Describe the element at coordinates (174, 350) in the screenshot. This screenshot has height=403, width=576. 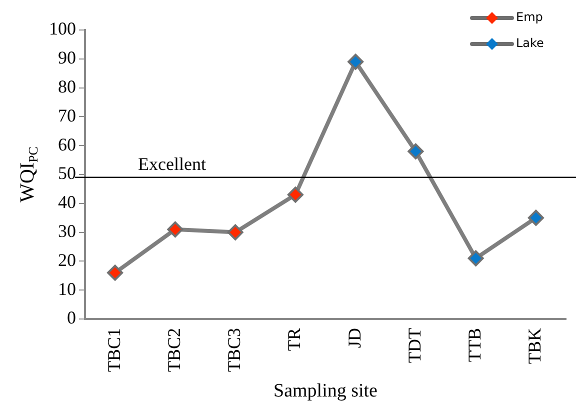
I see `x-tick-label: TBC2` at that location.